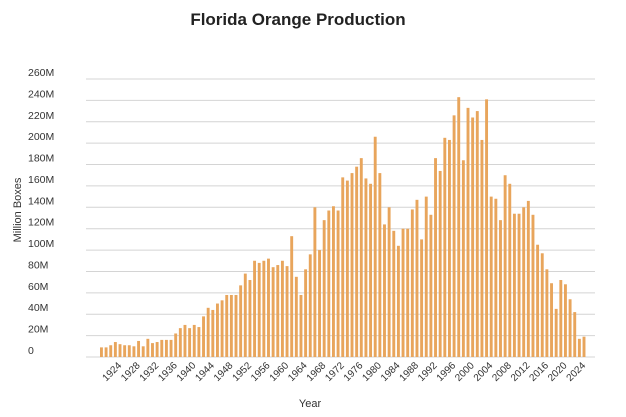 The image size is (626, 417). What do you see at coordinates (134, 351) in the screenshot?
I see `bar-1927` at bounding box center [134, 351].